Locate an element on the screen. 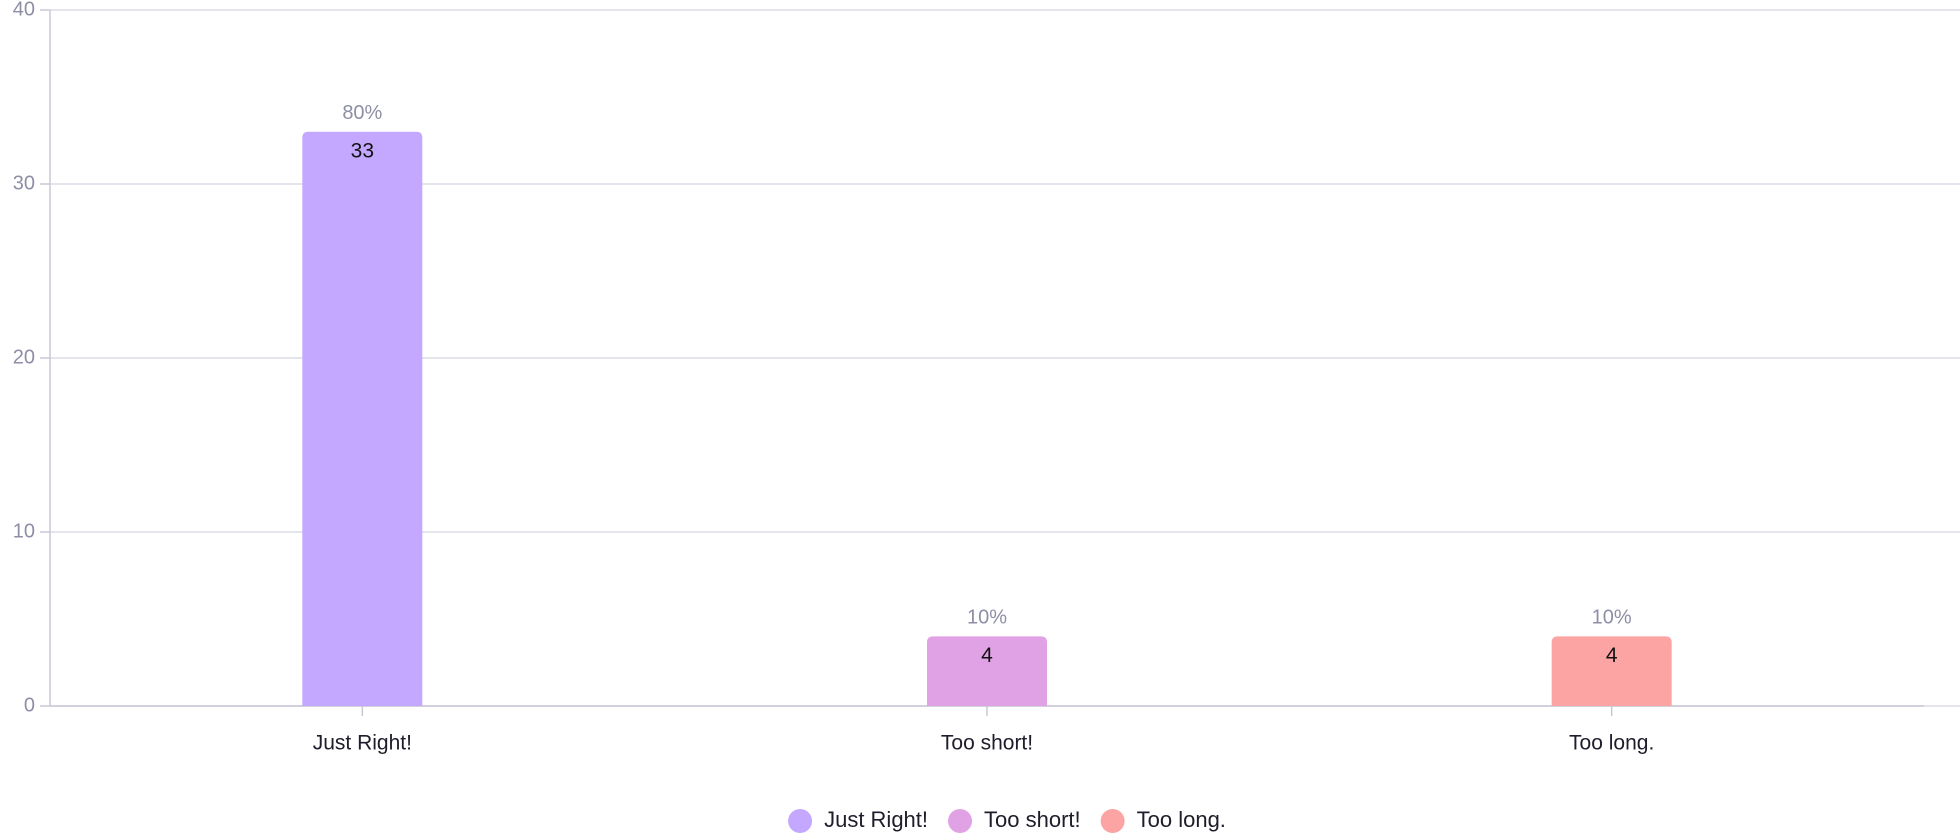 The image size is (1960, 839). y-tick-label: 20 is located at coordinates (24, 357).